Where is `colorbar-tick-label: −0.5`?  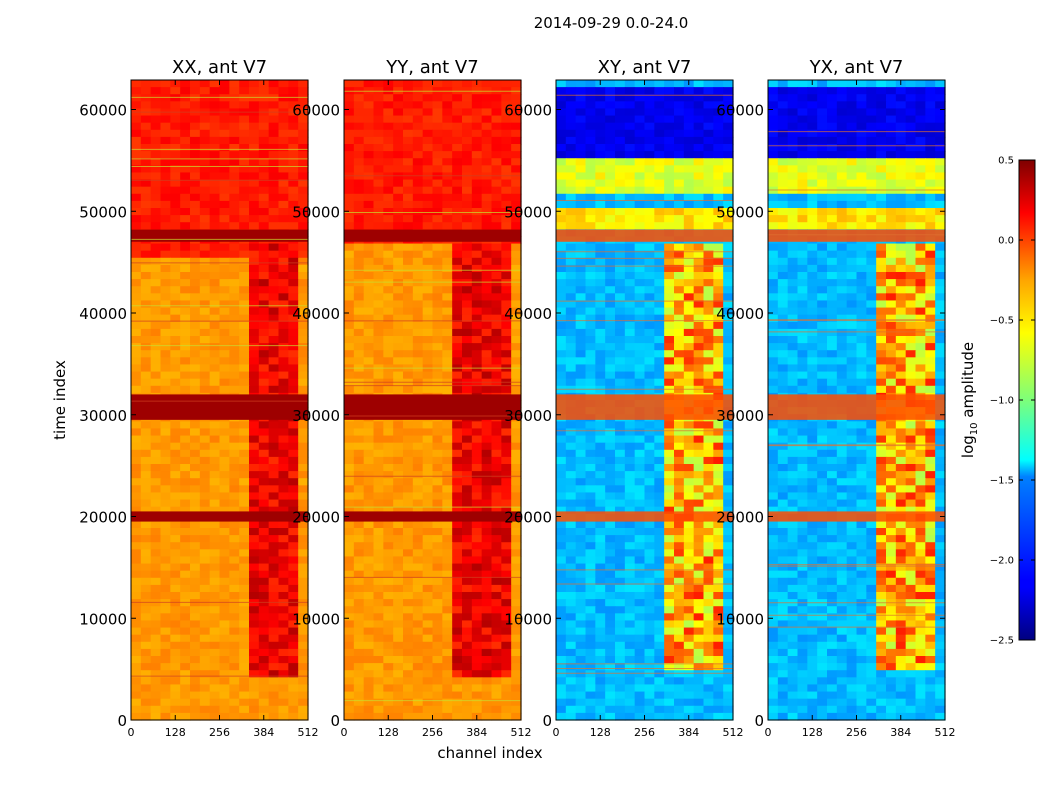
colorbar-tick-label: −0.5 is located at coordinates (1002, 321).